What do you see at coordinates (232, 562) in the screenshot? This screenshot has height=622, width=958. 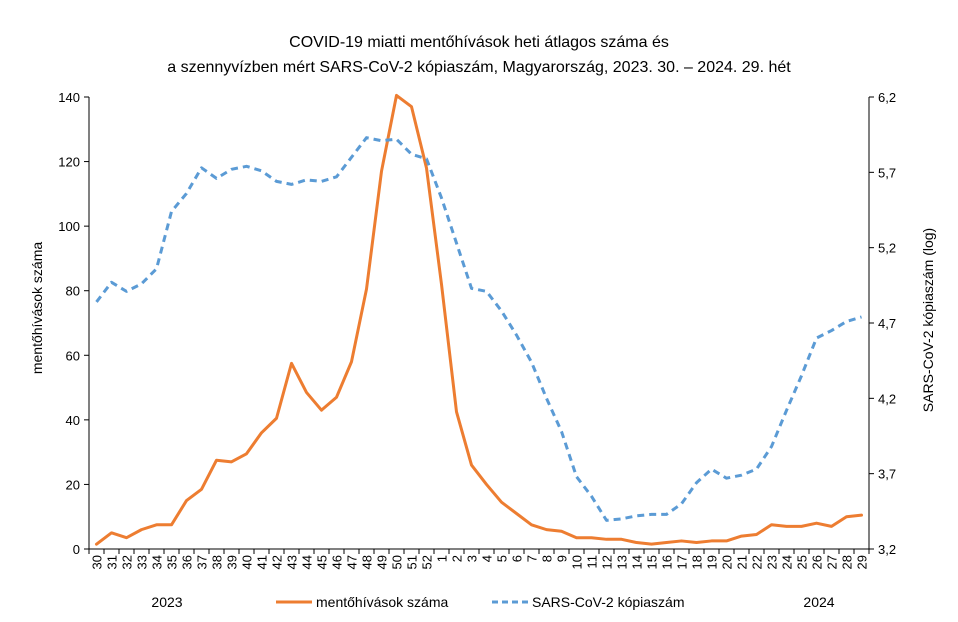 I see `x-tick-label: 39` at bounding box center [232, 562].